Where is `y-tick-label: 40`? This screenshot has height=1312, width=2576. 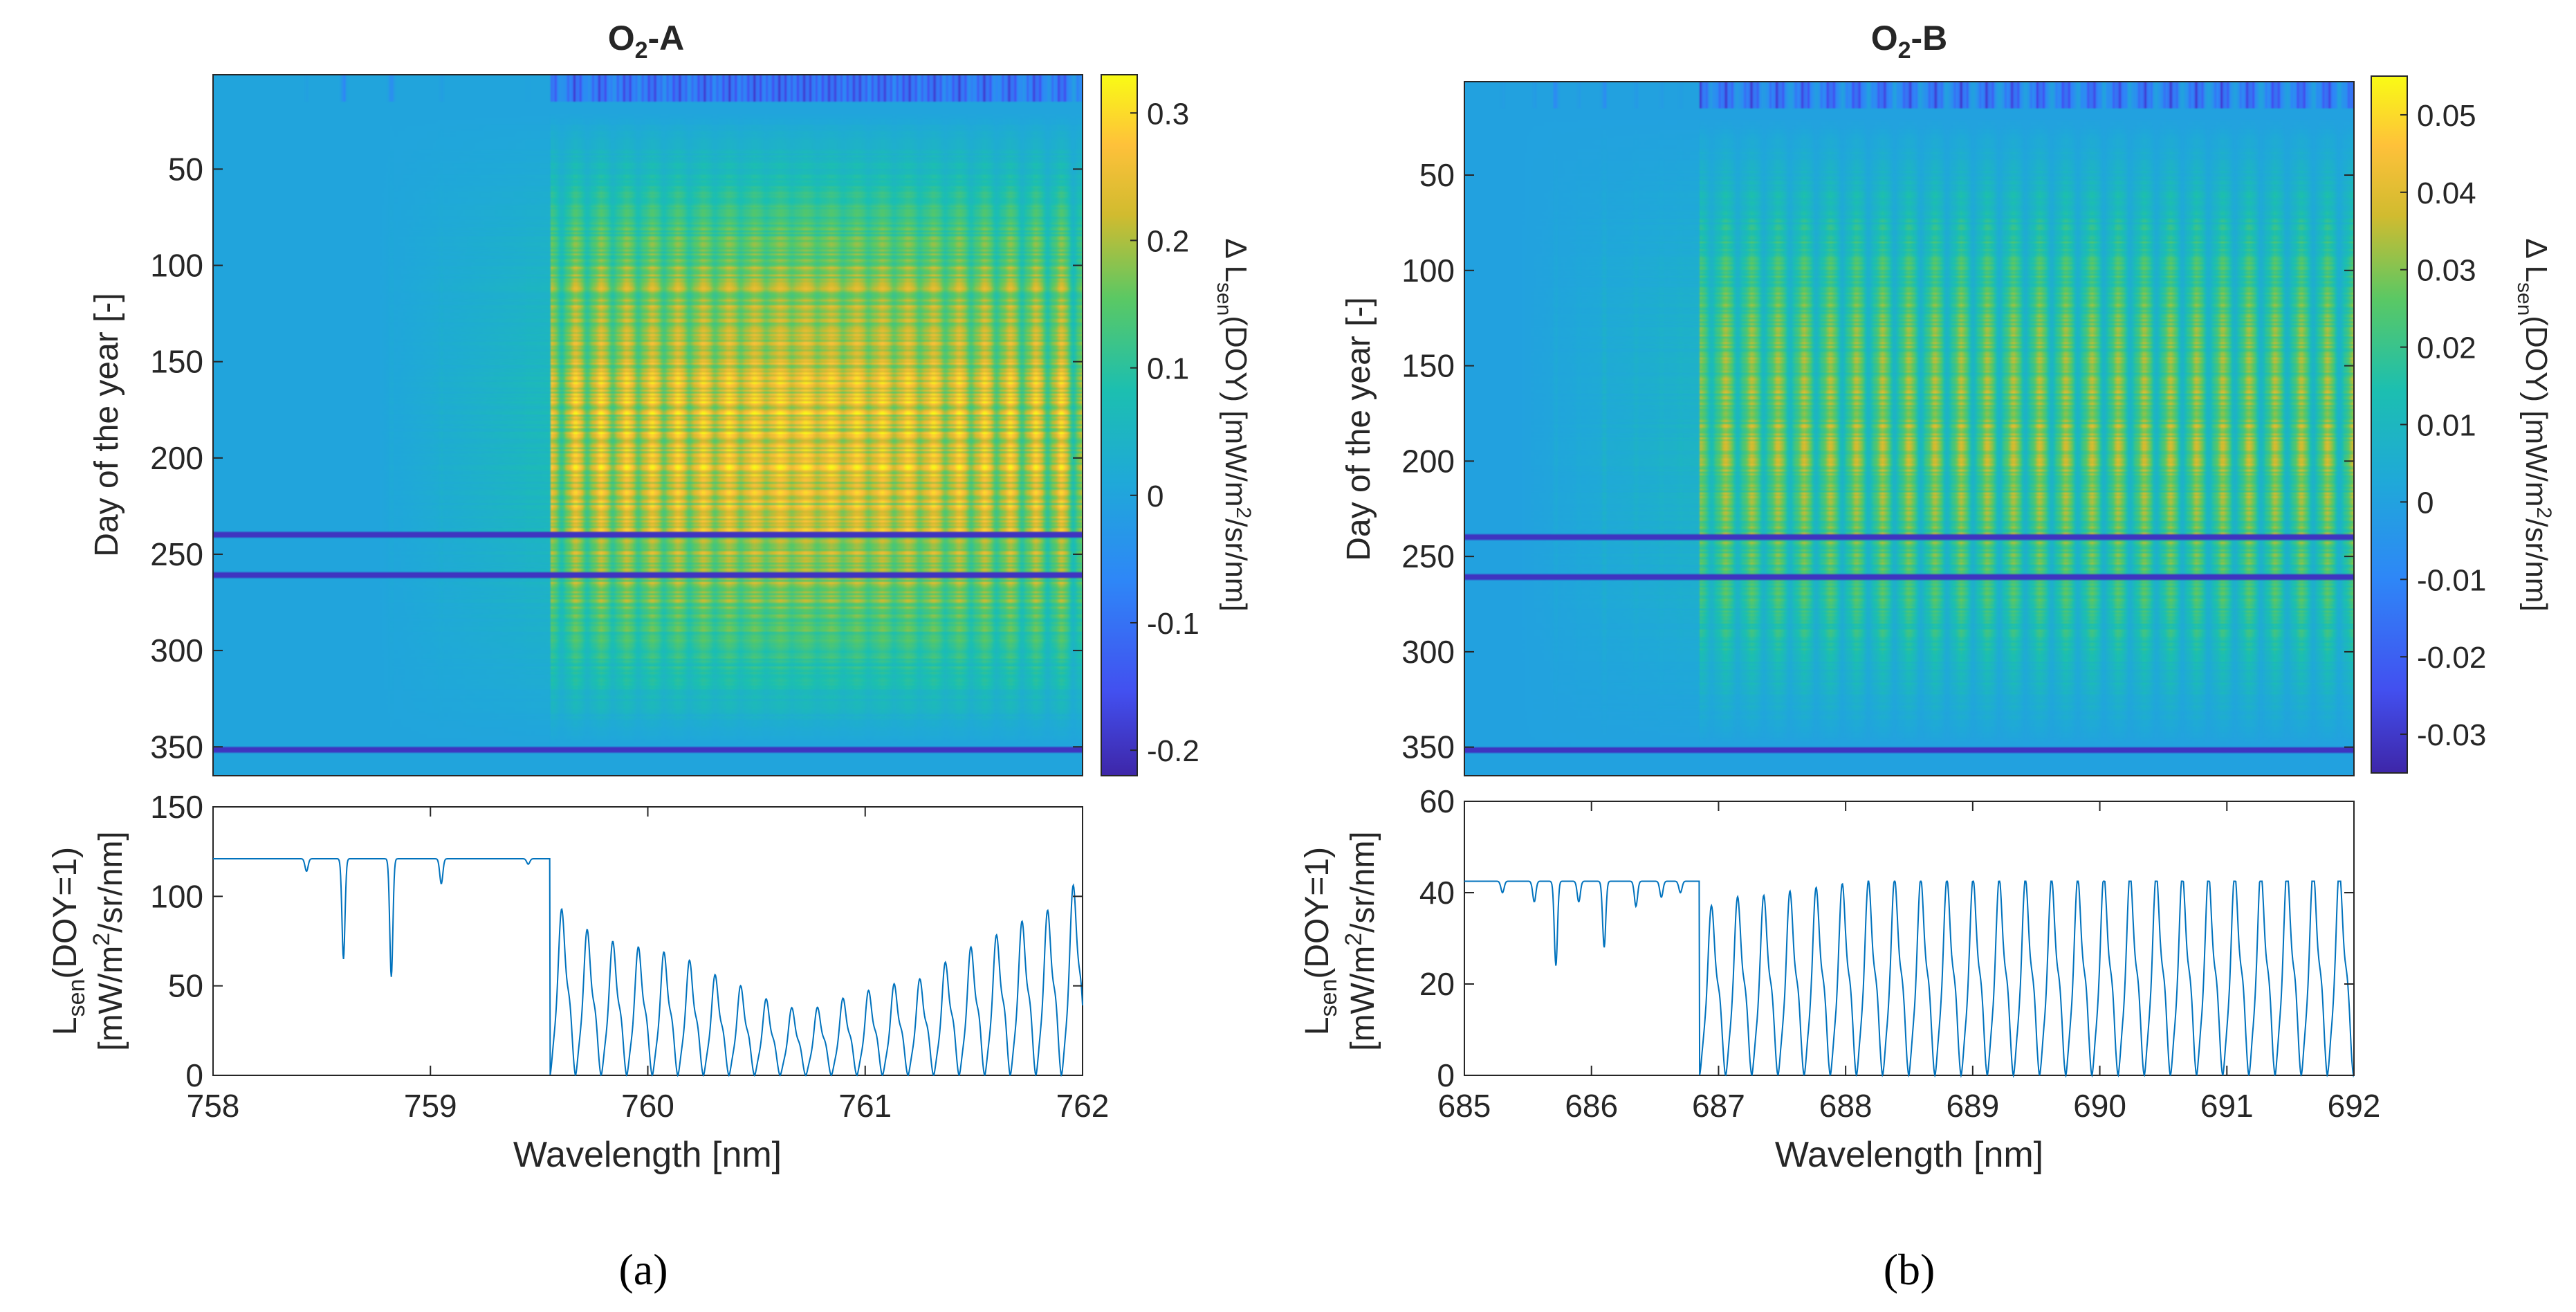
y-tick-label: 40 is located at coordinates (1437, 893).